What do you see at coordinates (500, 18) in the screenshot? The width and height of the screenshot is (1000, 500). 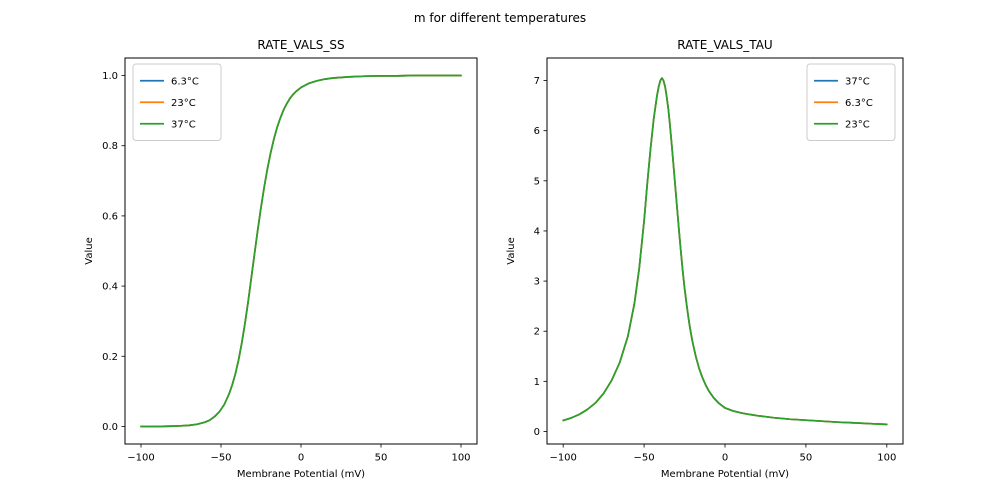 I see `figure-suptitle: m for different temperatures` at bounding box center [500, 18].